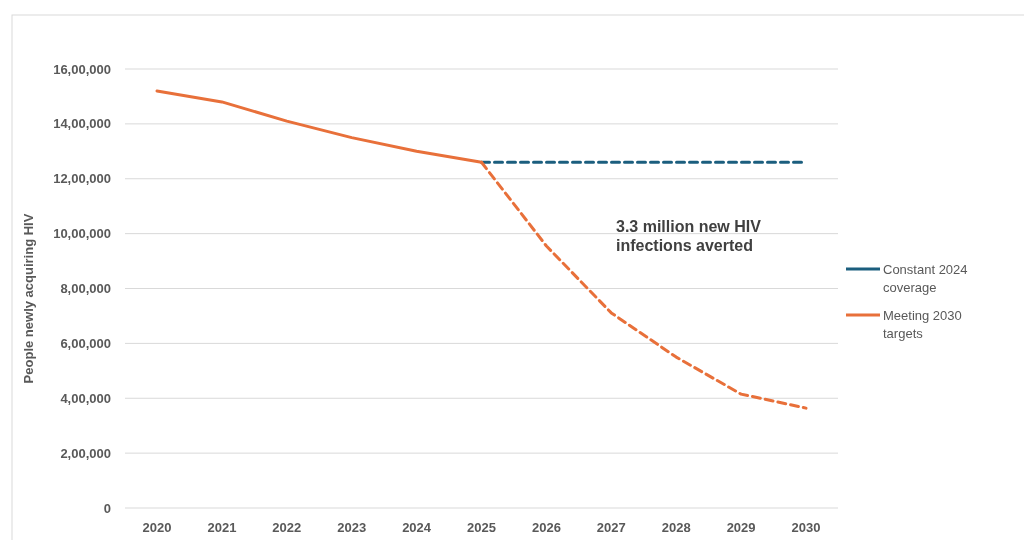  I want to click on x-tick-label: 2023, so click(352, 527).